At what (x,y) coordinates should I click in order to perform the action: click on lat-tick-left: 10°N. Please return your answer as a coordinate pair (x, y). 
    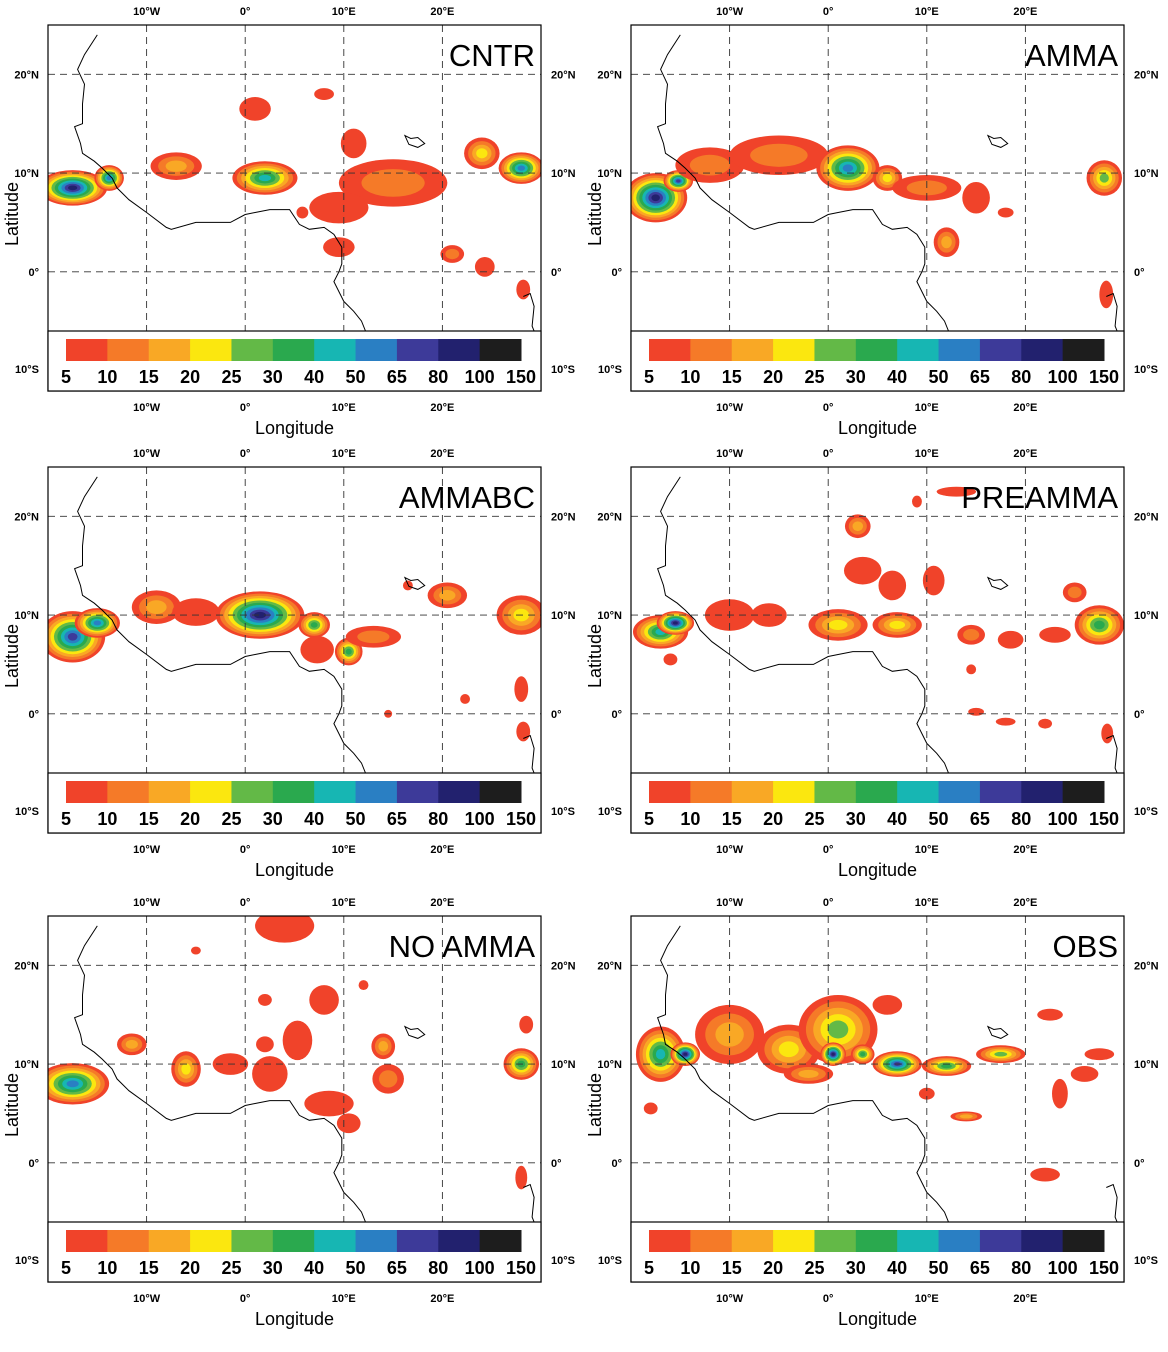
    Looking at the image, I should click on (26, 174).